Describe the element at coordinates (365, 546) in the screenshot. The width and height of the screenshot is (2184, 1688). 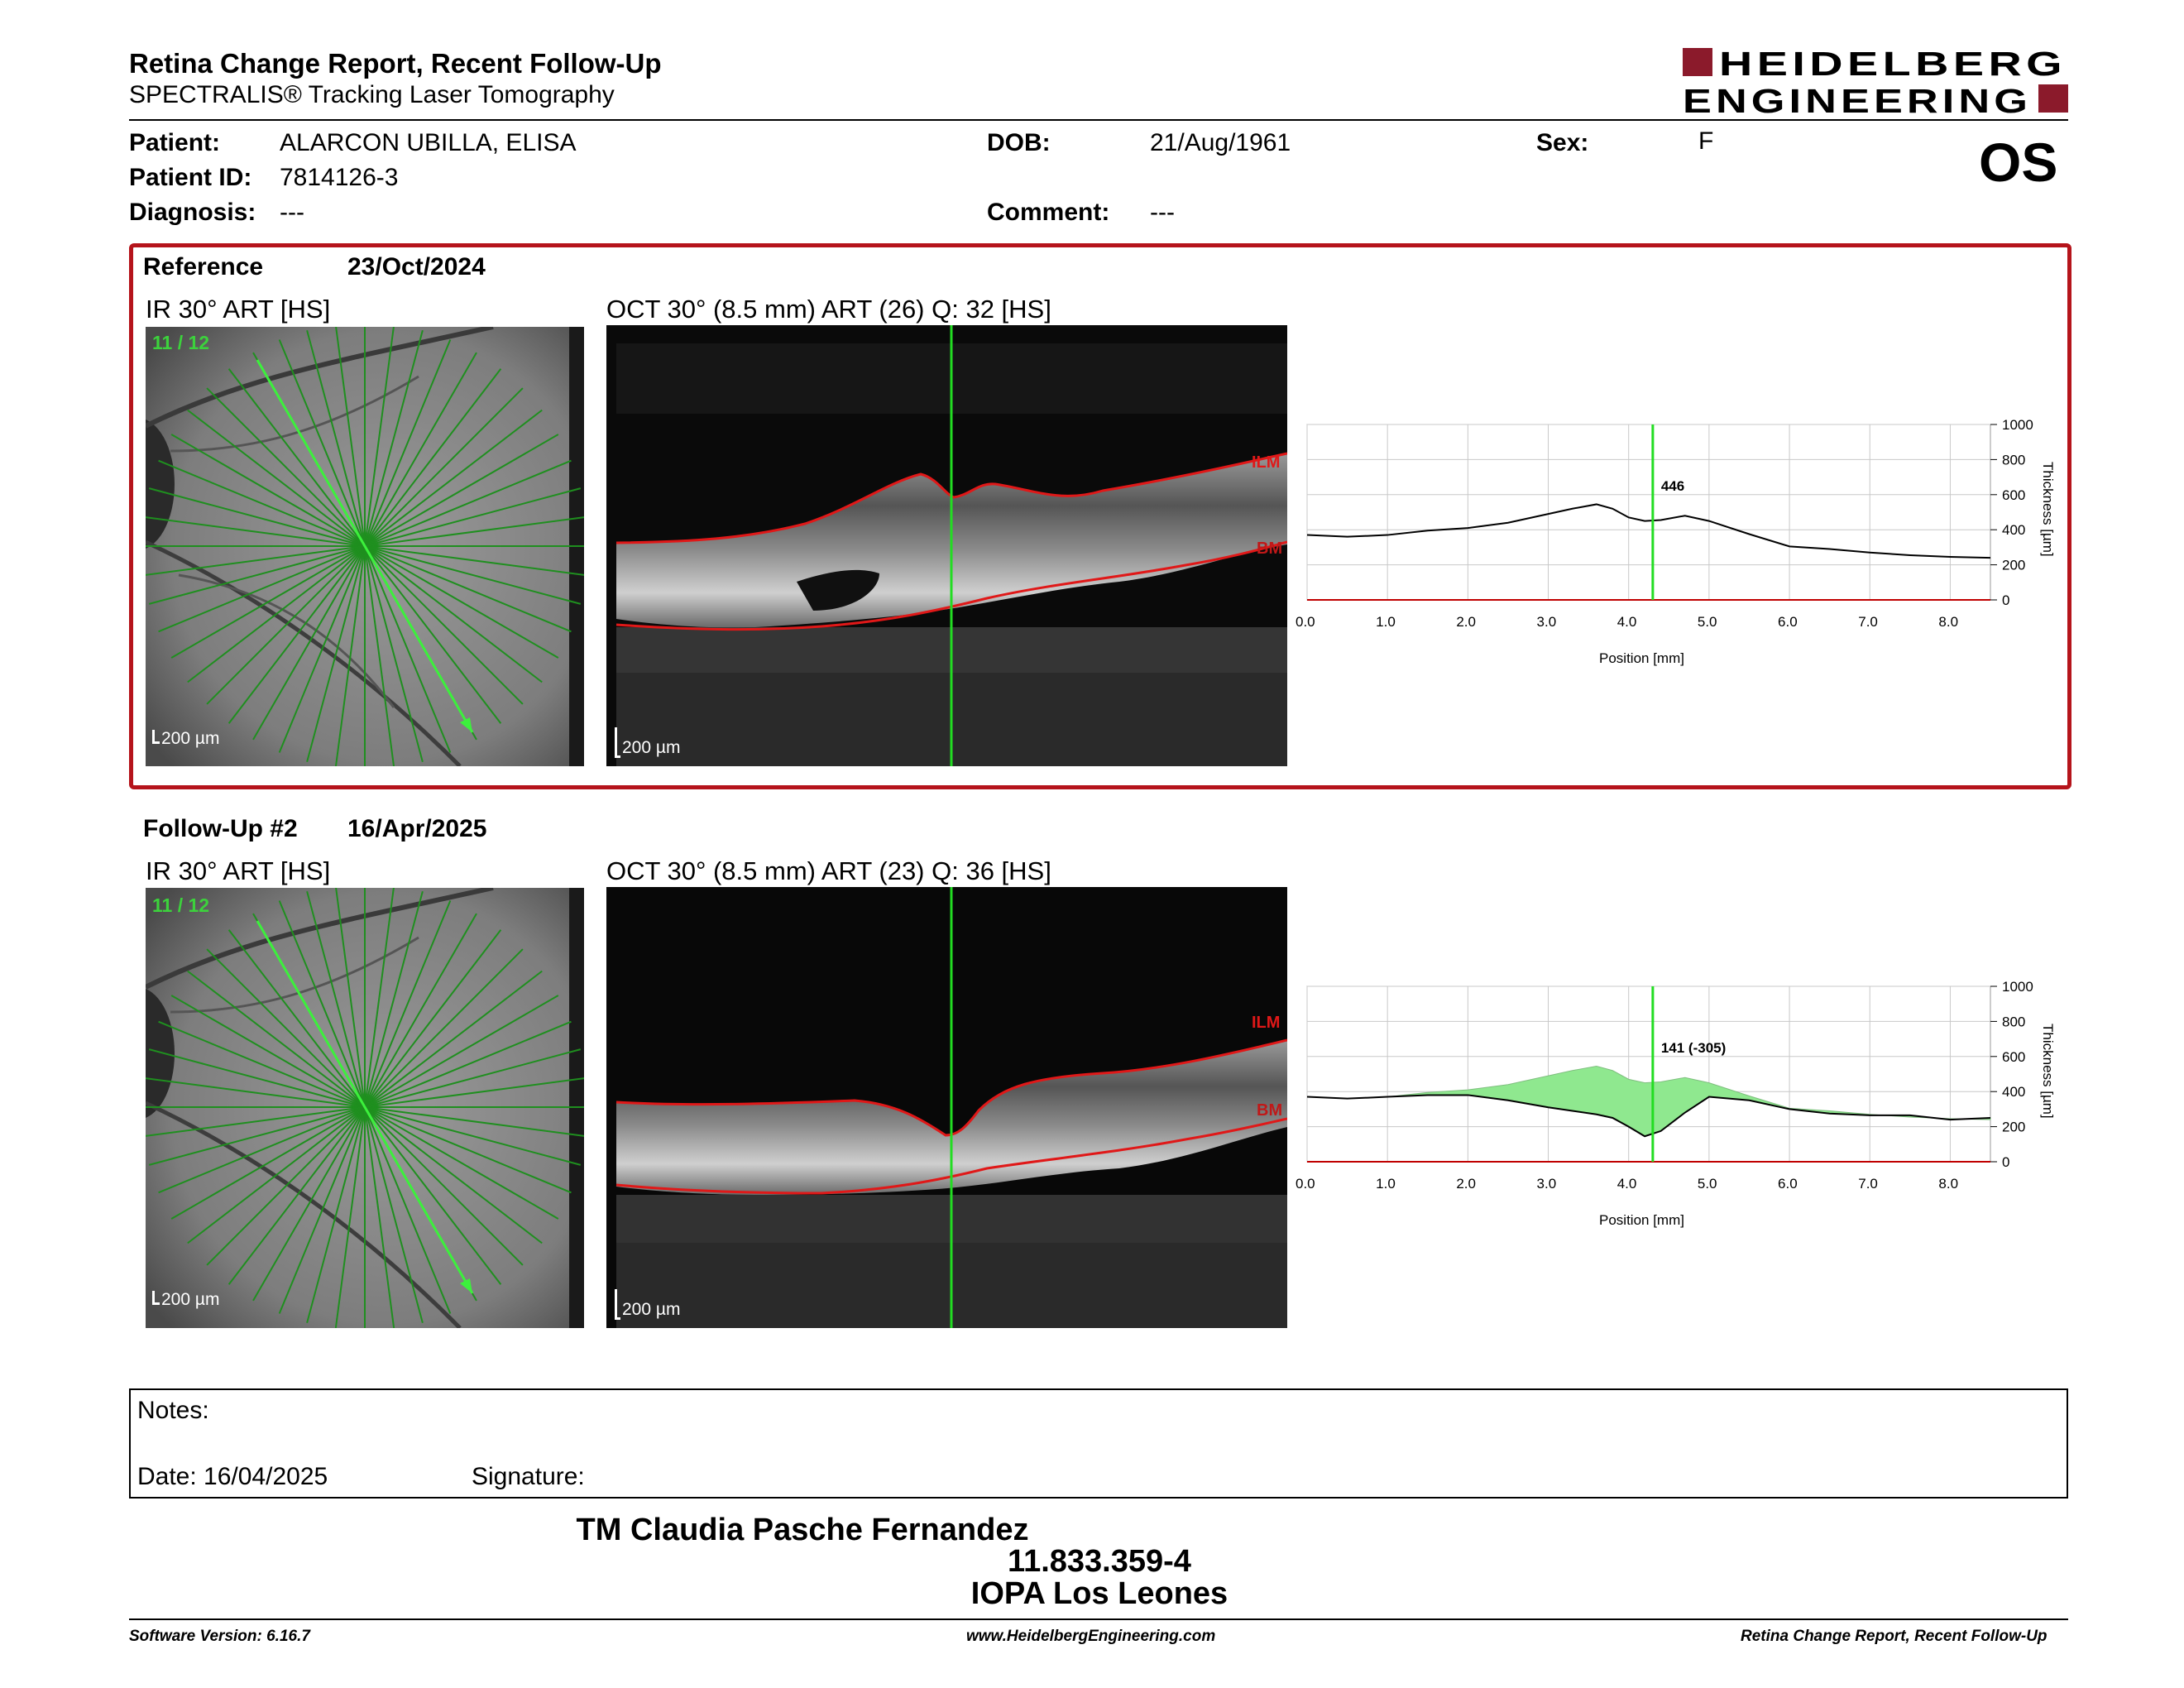
I see `reference-ir-fundus-image: 11 / 12 200 µm` at that location.